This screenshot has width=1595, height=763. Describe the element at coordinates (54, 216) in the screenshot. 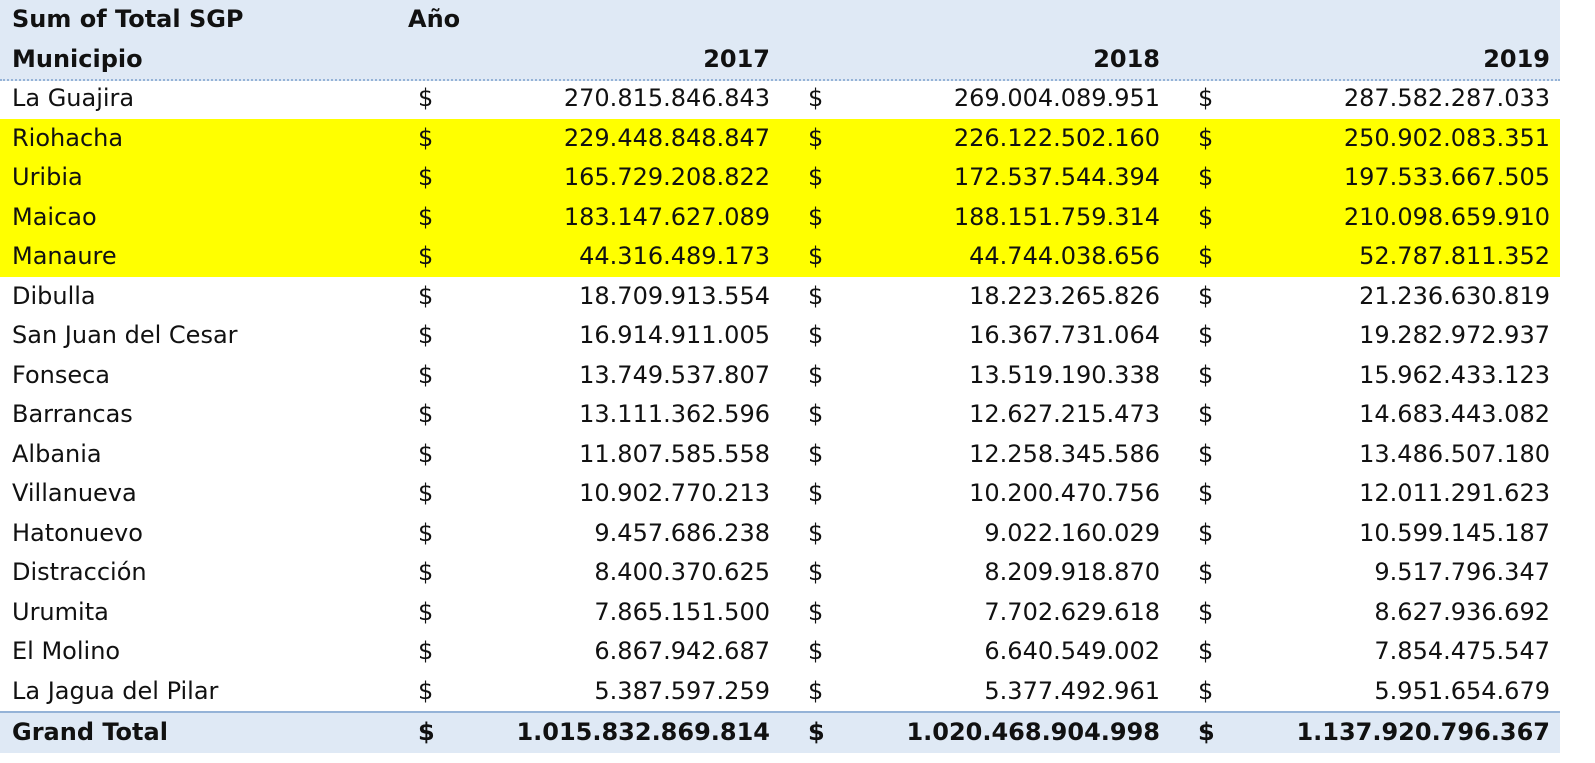

I see `municipio: Maicao` at that location.